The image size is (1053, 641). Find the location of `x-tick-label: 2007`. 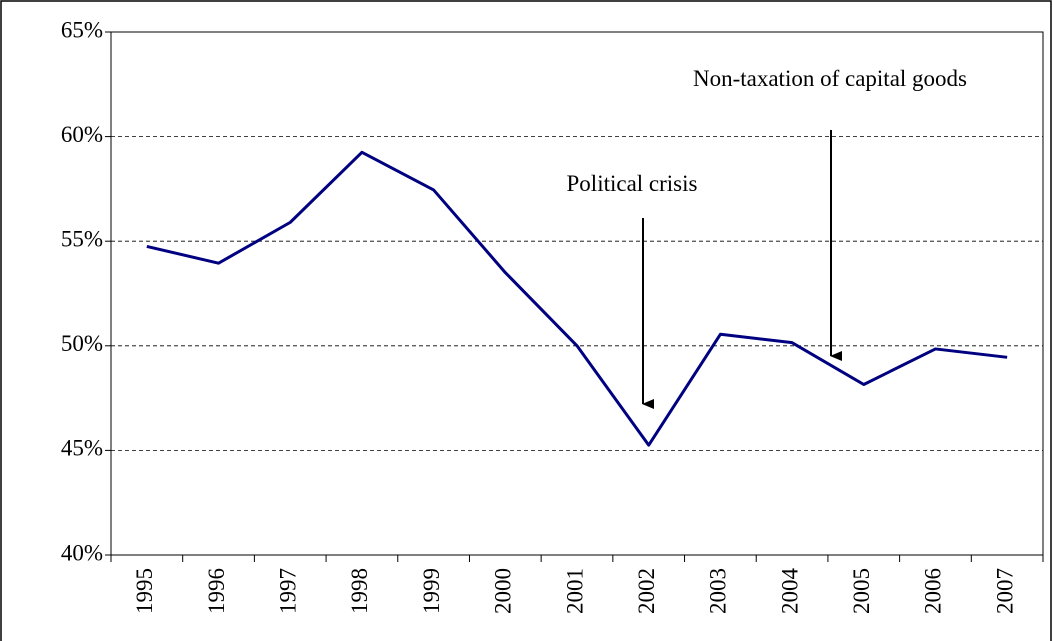

x-tick-label: 2007 is located at coordinates (1004, 591).